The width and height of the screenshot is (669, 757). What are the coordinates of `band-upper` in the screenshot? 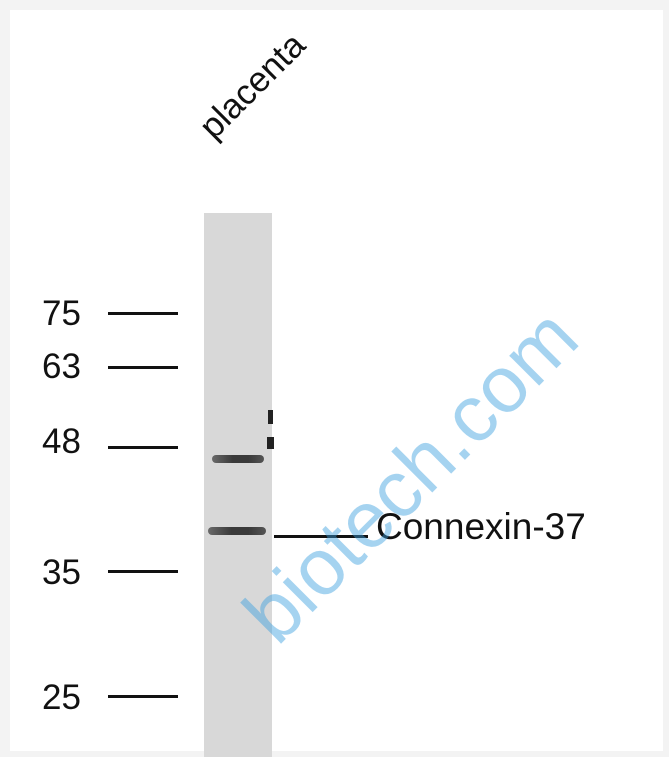 It's located at (238, 459).